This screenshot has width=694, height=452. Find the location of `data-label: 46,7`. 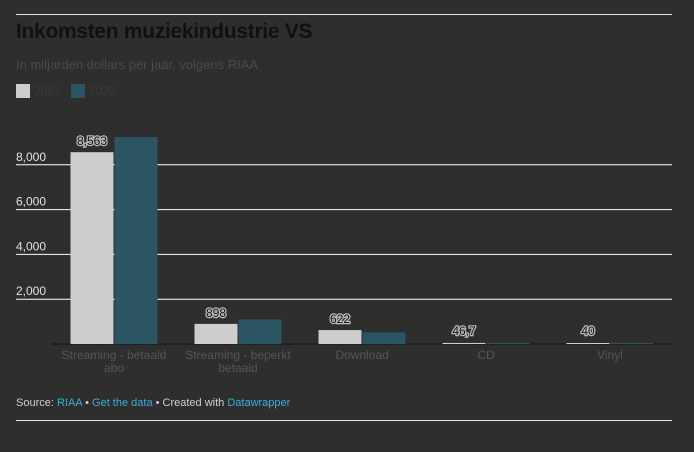

data-label: 46,7 is located at coordinates (464, 331).